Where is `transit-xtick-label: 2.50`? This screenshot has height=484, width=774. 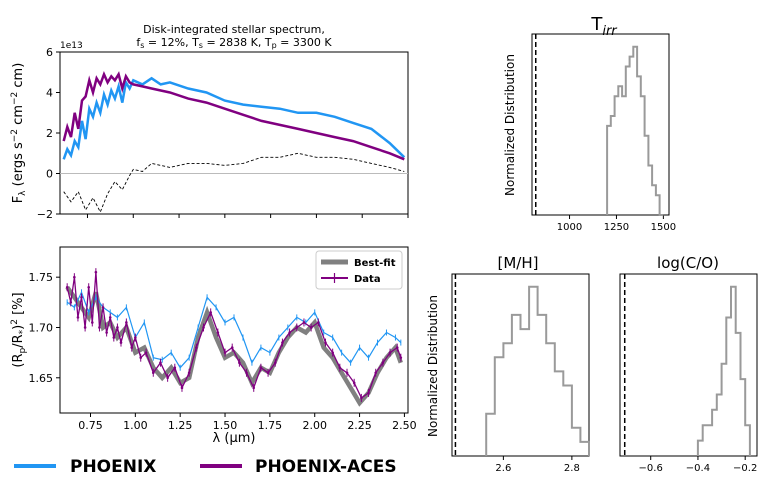
transit-xtick-label: 2.50 is located at coordinates (404, 425).